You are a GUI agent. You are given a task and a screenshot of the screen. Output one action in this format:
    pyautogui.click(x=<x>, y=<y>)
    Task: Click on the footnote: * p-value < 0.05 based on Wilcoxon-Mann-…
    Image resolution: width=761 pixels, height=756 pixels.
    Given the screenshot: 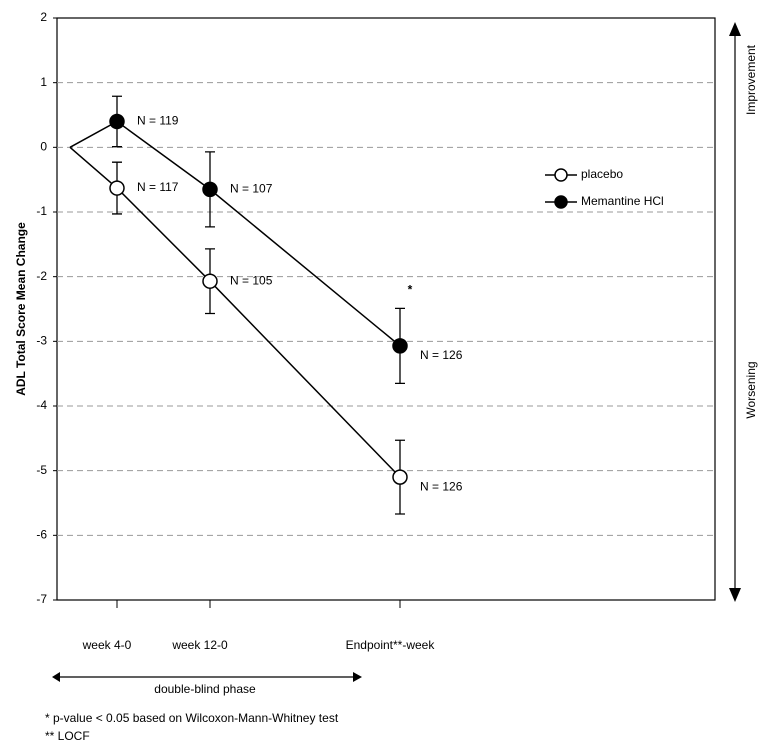 What is the action you would take?
    pyautogui.click(x=192, y=718)
    